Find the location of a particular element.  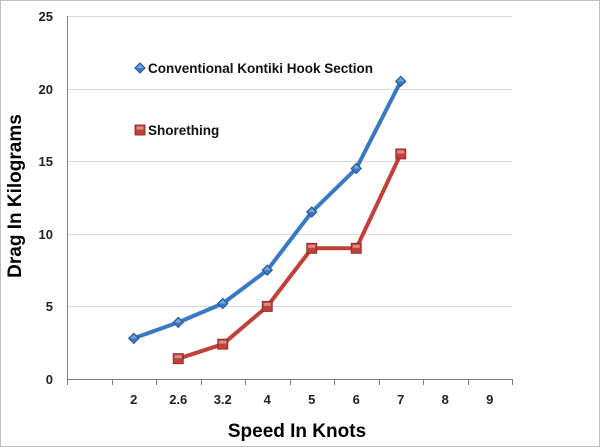

x-tick-label: 7 is located at coordinates (400, 399).